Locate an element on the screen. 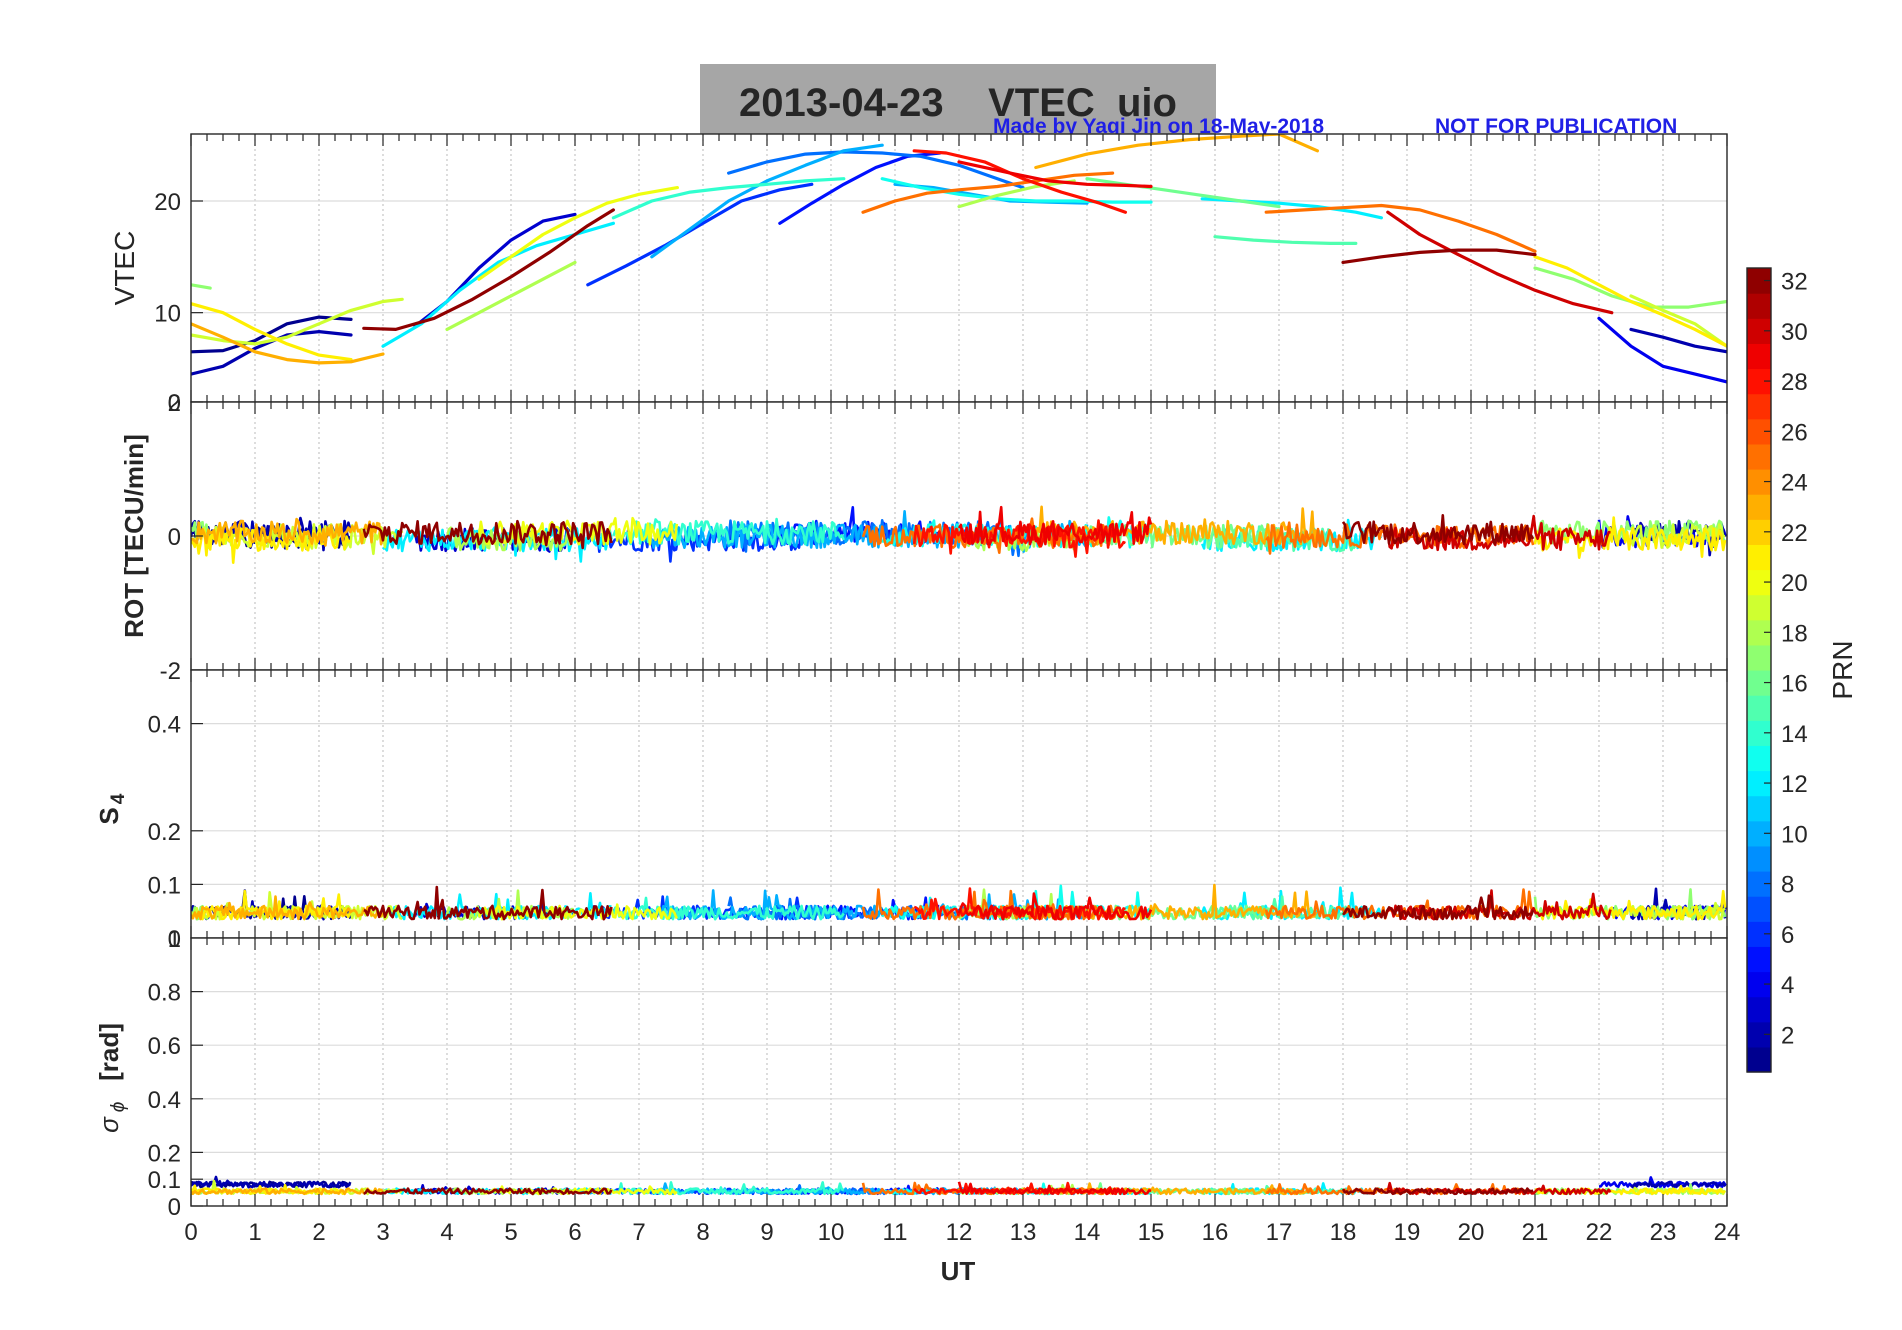  x-tick-label: 21 is located at coordinates (1535, 1232).